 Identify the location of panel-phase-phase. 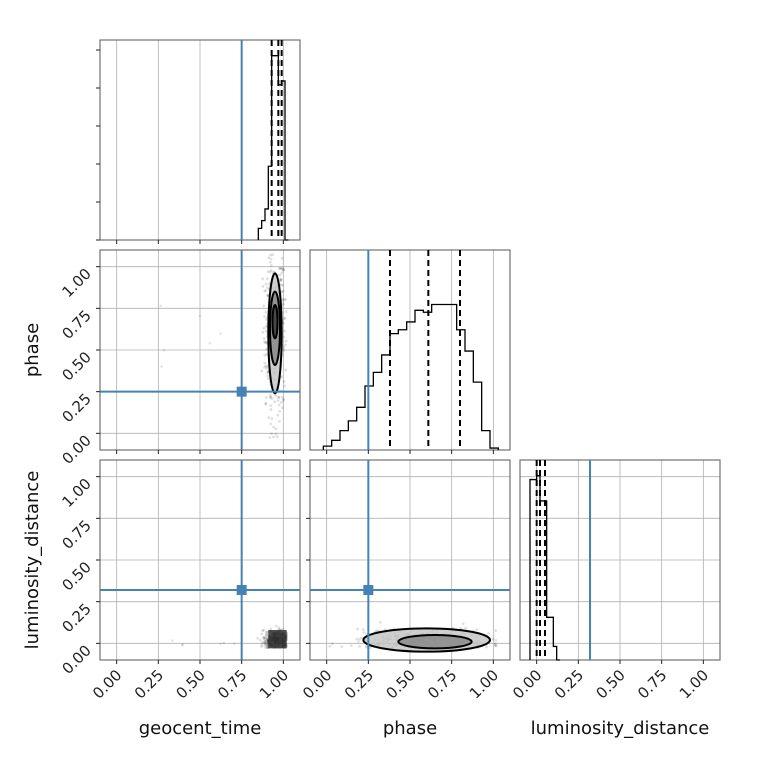
(410, 351).